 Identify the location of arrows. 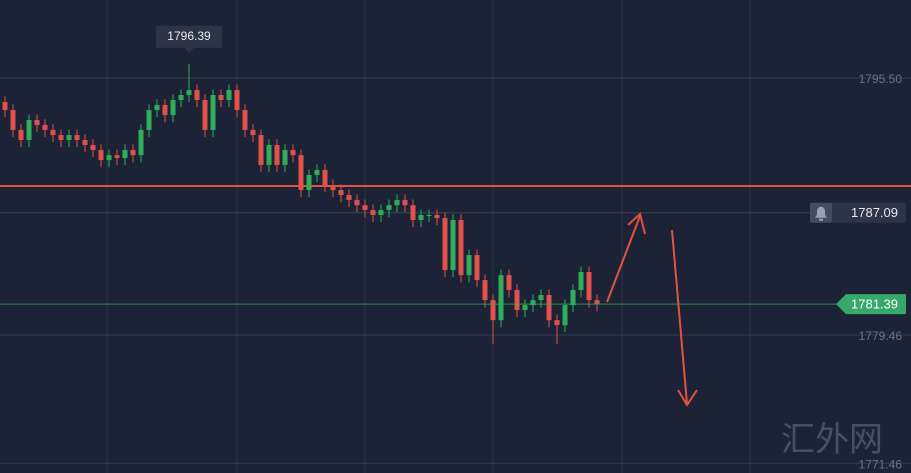
(652, 309).